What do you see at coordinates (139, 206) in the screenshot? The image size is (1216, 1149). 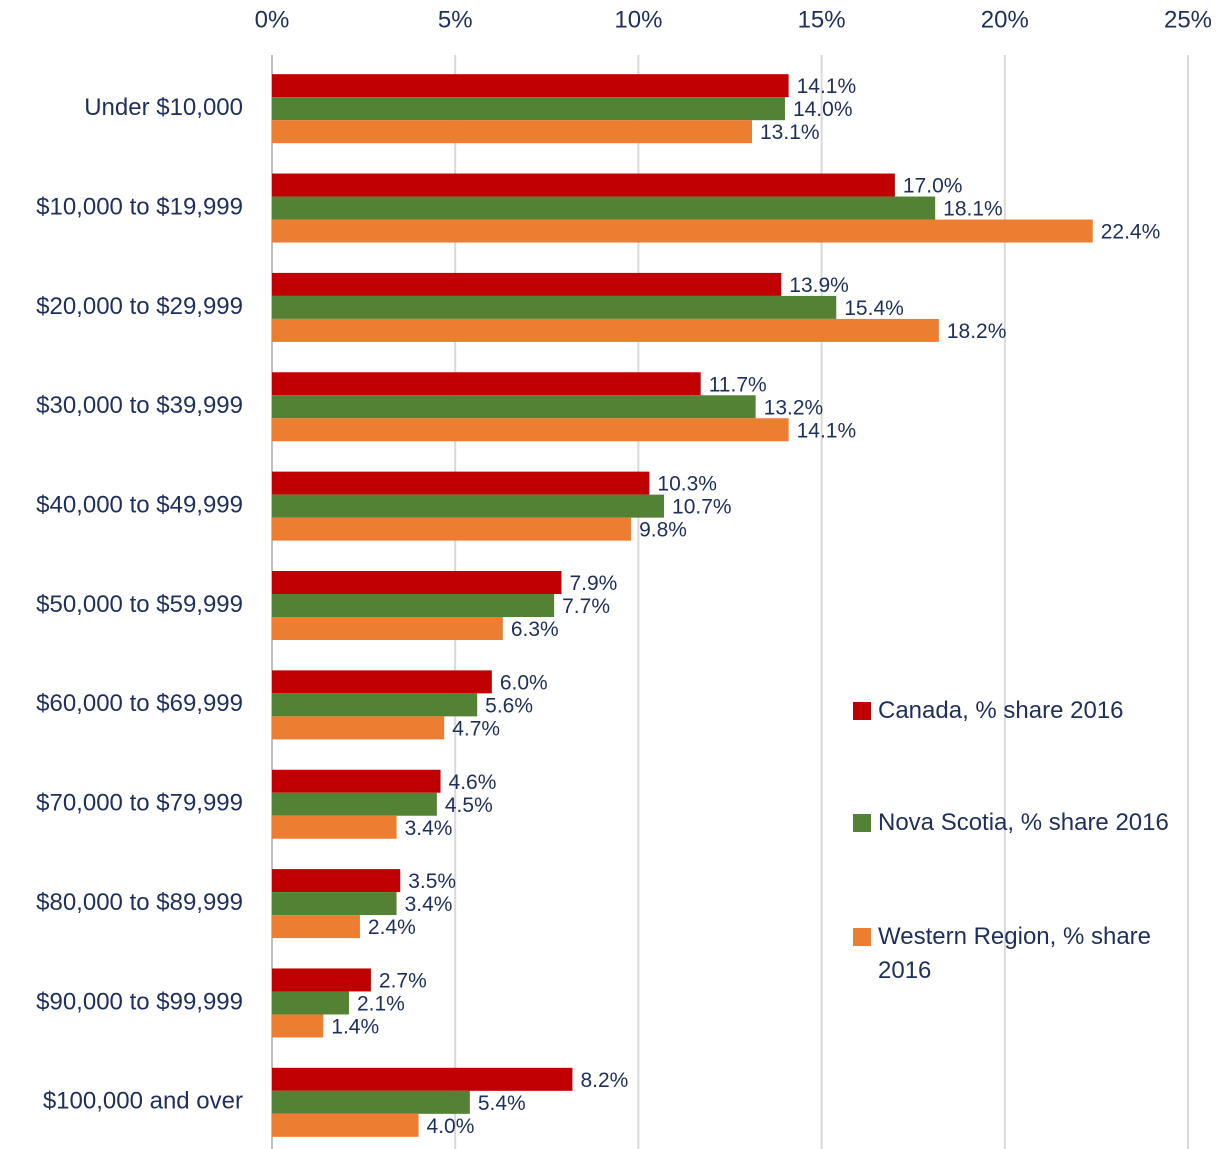 I see `y-tick-label: $10,000 to $19,999` at bounding box center [139, 206].